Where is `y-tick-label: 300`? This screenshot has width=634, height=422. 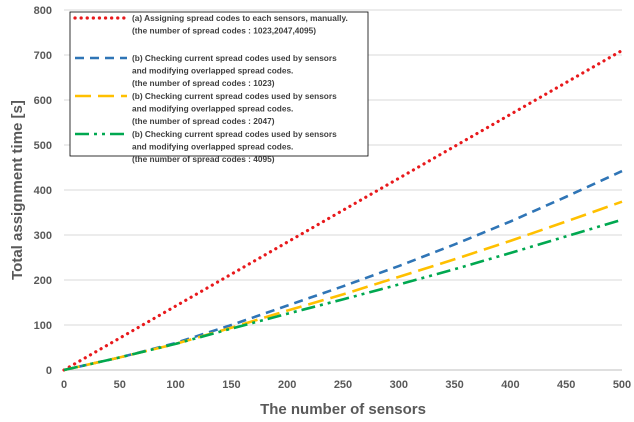 y-tick-label: 300 is located at coordinates (43, 236).